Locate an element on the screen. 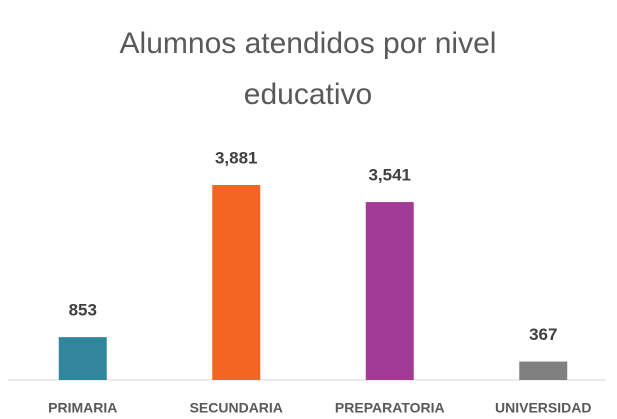 This screenshot has height=419, width=617. x-tick-label: UNIVERSIDAD is located at coordinates (543, 408).